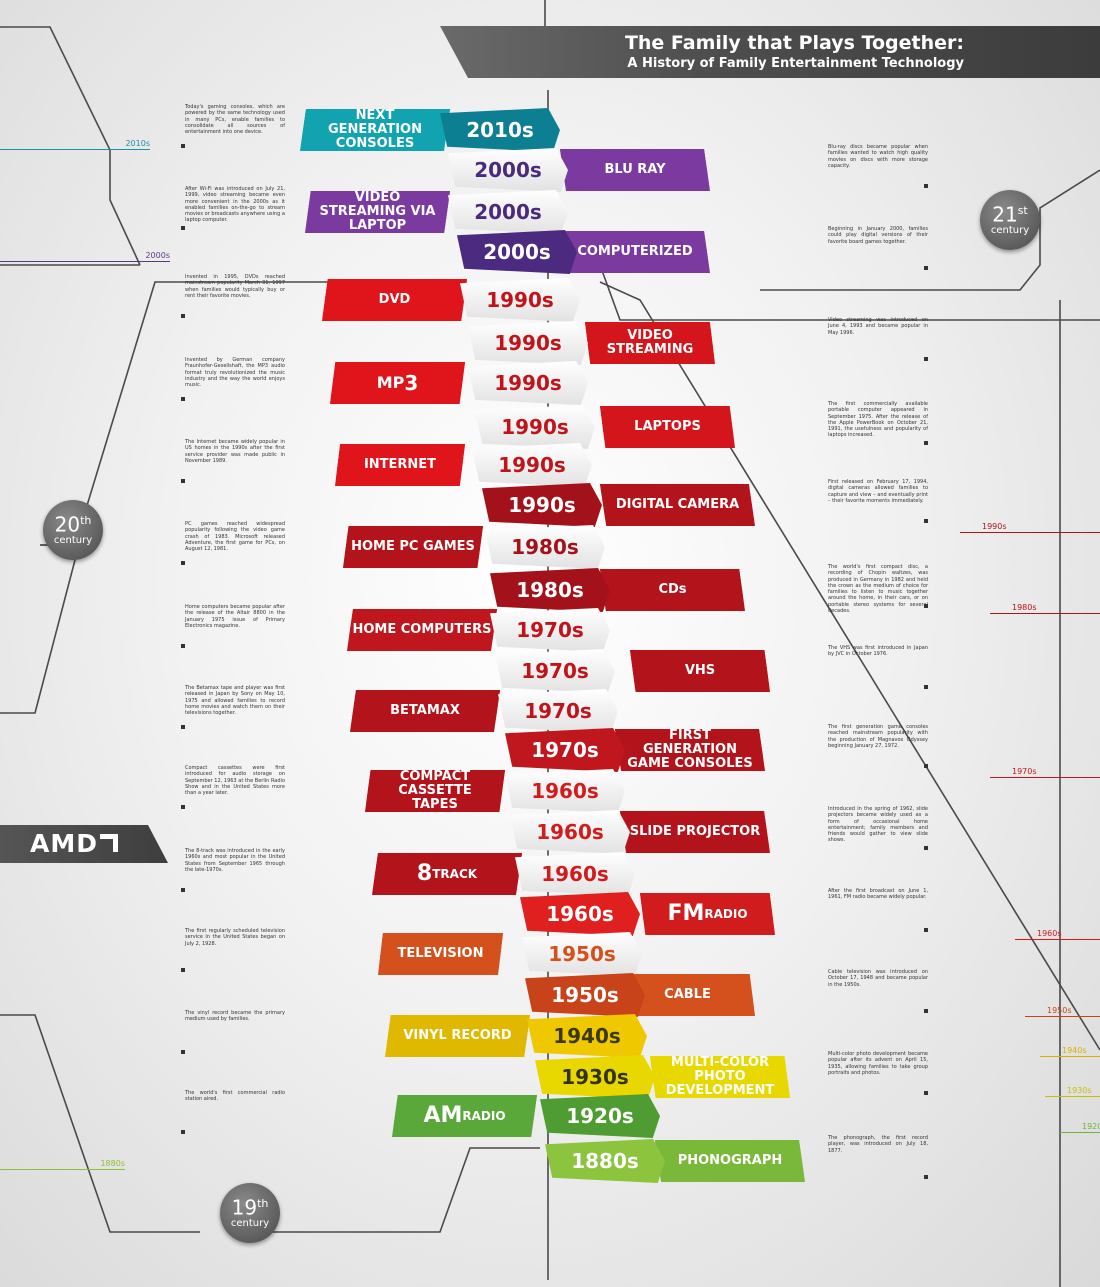  I want to click on entry-label: BETAMAX, so click(425, 711).